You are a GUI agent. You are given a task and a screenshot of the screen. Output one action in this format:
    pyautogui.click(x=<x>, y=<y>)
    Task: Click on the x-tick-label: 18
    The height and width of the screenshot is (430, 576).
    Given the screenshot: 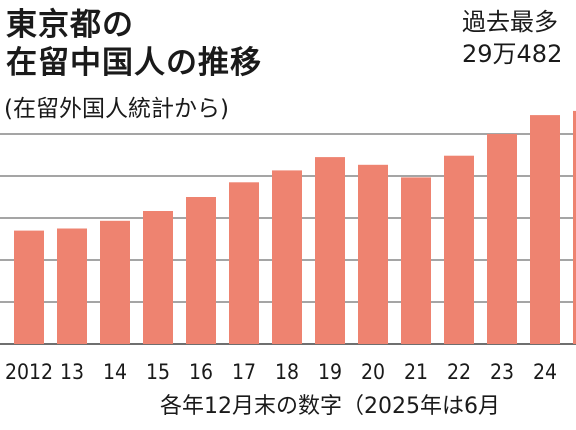 What is the action you would take?
    pyautogui.click(x=287, y=372)
    